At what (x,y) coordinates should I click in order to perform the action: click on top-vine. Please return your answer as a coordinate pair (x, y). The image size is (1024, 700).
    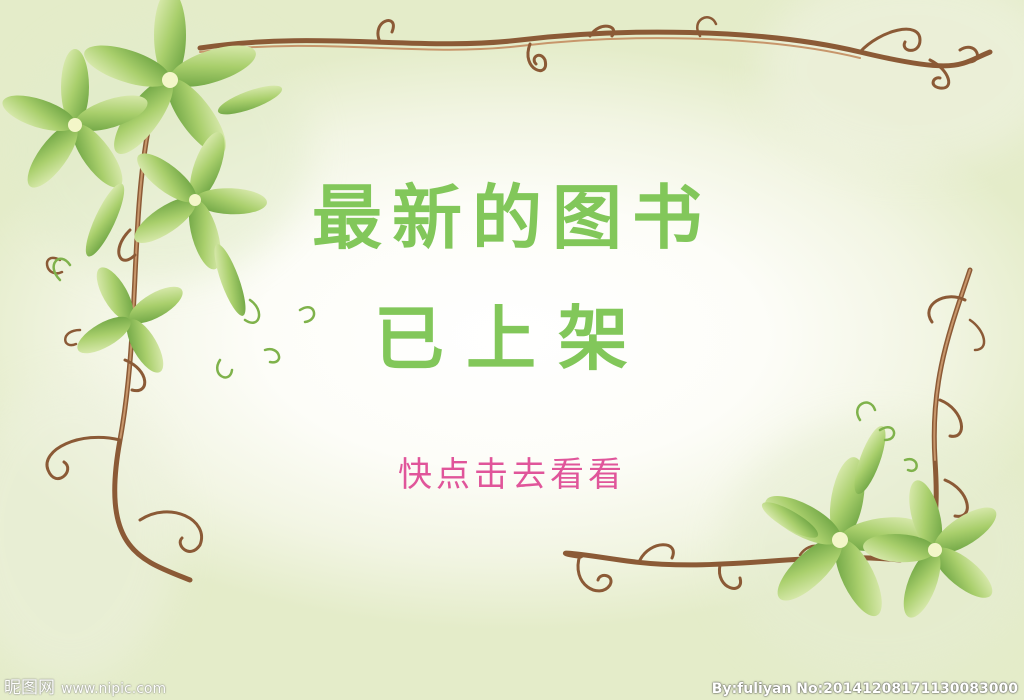
    Looking at the image, I should click on (595, 53).